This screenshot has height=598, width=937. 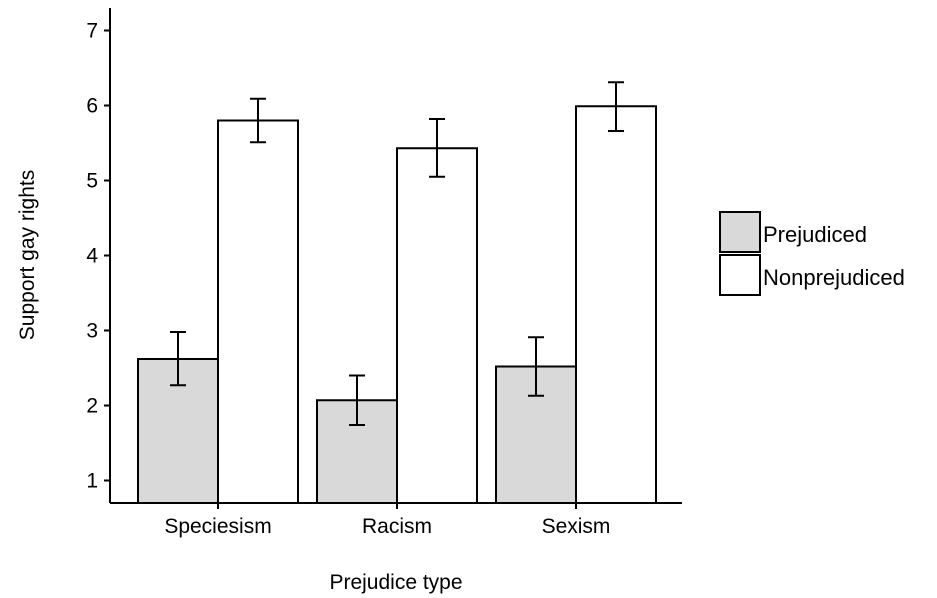 I want to click on error-bar-sexism-nonprejudiced, so click(x=616, y=106).